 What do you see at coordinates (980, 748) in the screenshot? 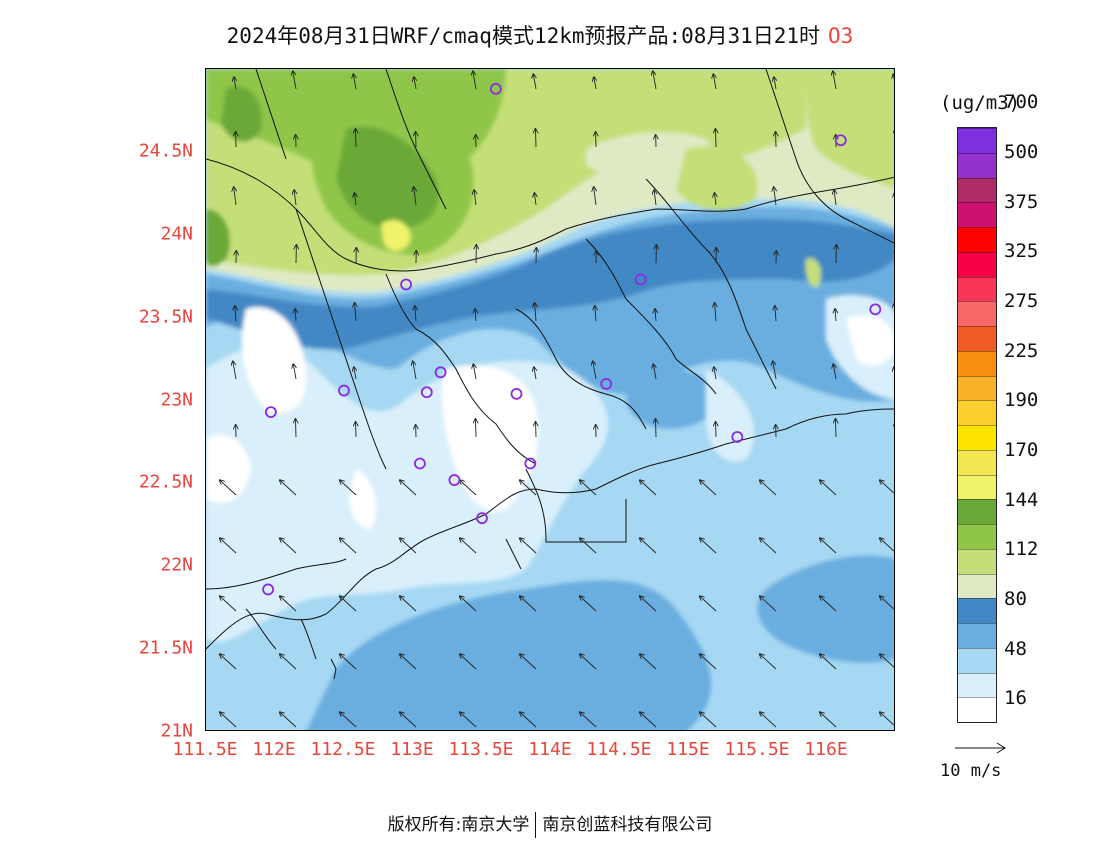
I see `wind-reference-arrow` at bounding box center [980, 748].